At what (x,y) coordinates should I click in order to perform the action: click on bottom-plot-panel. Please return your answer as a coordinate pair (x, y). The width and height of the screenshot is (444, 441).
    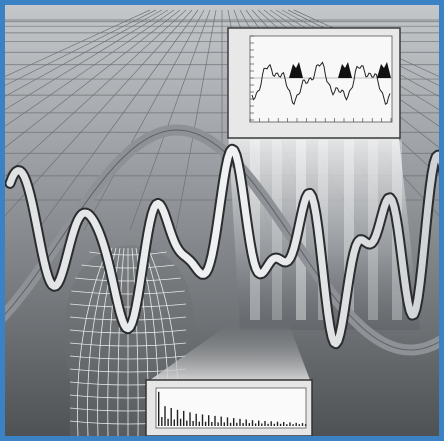
    Looking at the image, I should click on (229, 407).